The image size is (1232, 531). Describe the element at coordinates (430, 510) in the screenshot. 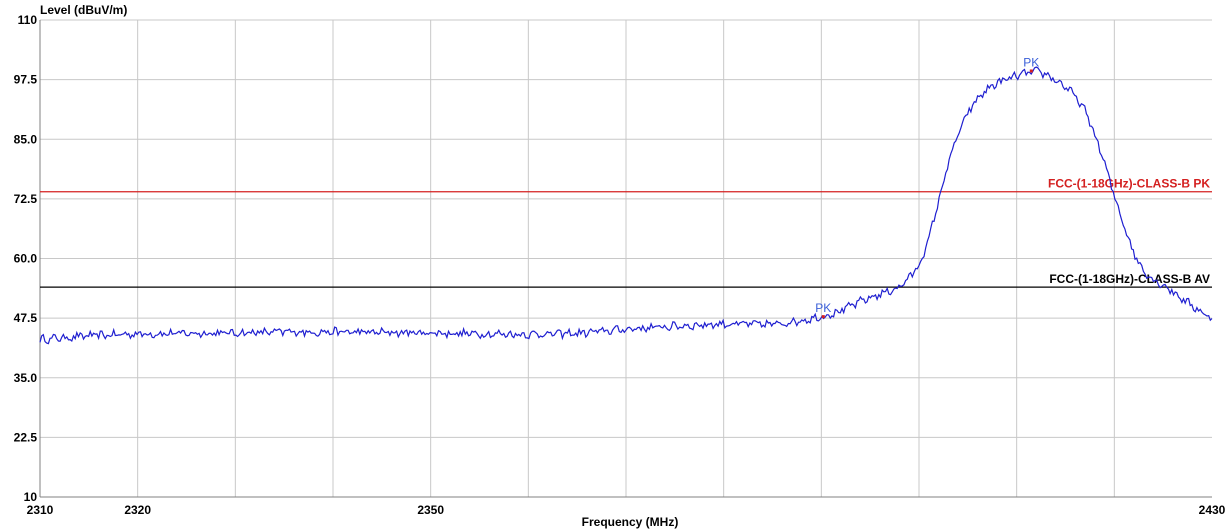

I see `x-tick-label: 2350` at that location.